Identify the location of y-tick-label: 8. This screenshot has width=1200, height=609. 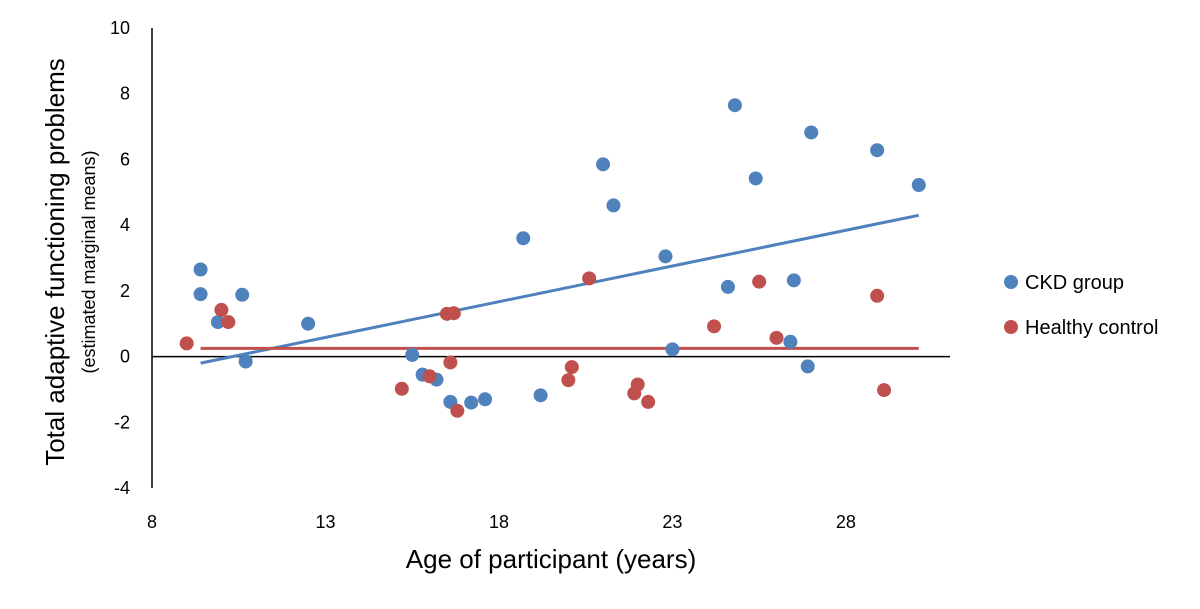
(125, 94).